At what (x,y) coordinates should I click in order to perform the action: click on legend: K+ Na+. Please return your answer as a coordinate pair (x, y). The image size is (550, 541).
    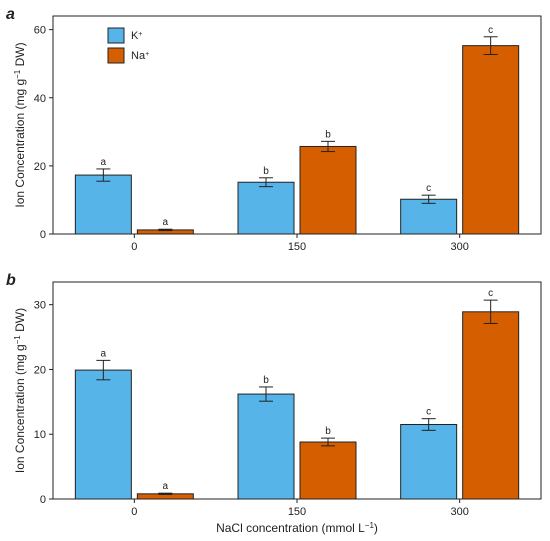
    Looking at the image, I should click on (128, 45).